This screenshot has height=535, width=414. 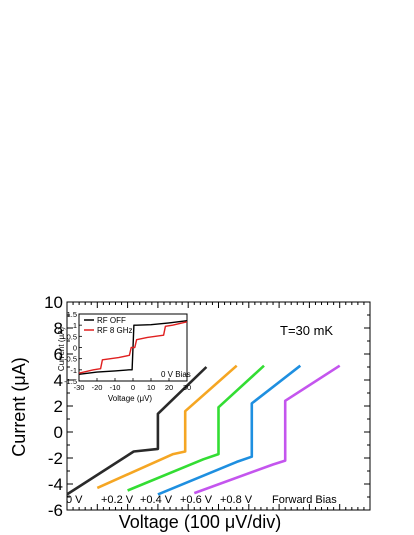 I want to click on inset-bias-annotation: 0 V Bias, so click(x=176, y=374).